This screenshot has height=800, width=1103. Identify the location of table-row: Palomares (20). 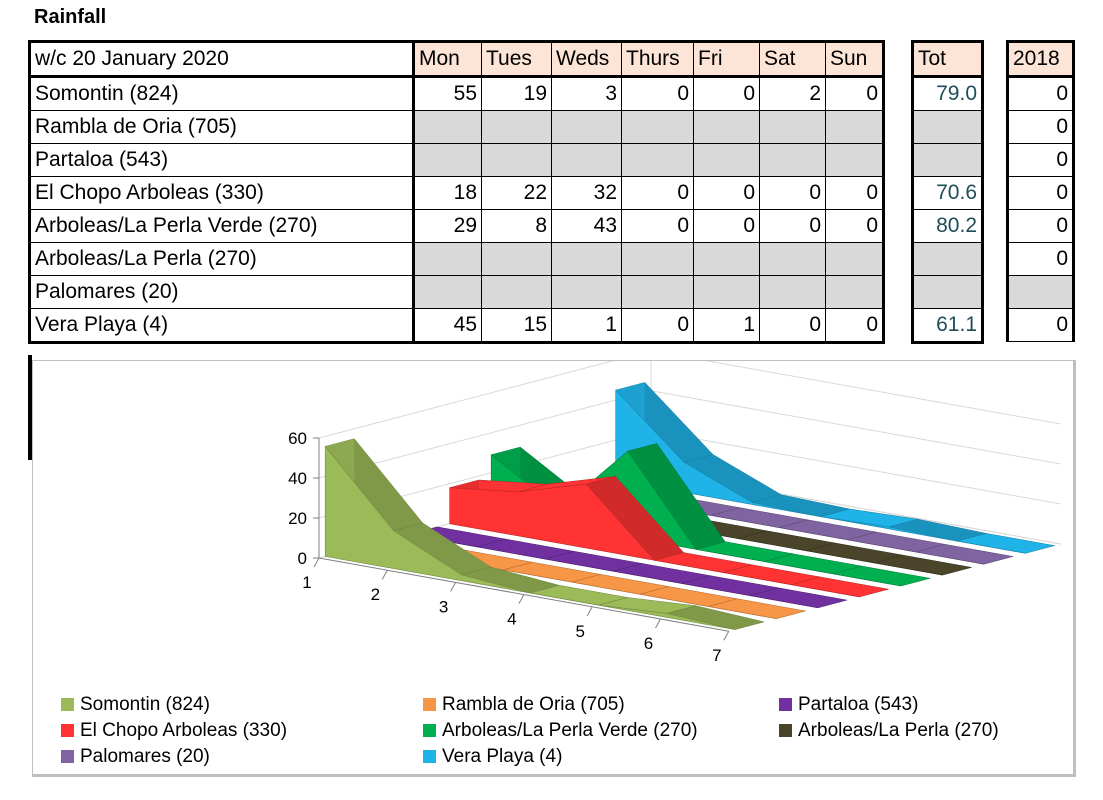
(456, 292).